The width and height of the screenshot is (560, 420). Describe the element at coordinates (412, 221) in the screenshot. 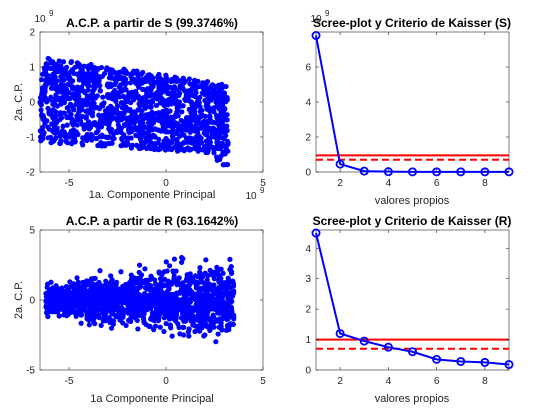

I see `chart-title: Scree-plot y Criterio de Kaisser (R)` at that location.